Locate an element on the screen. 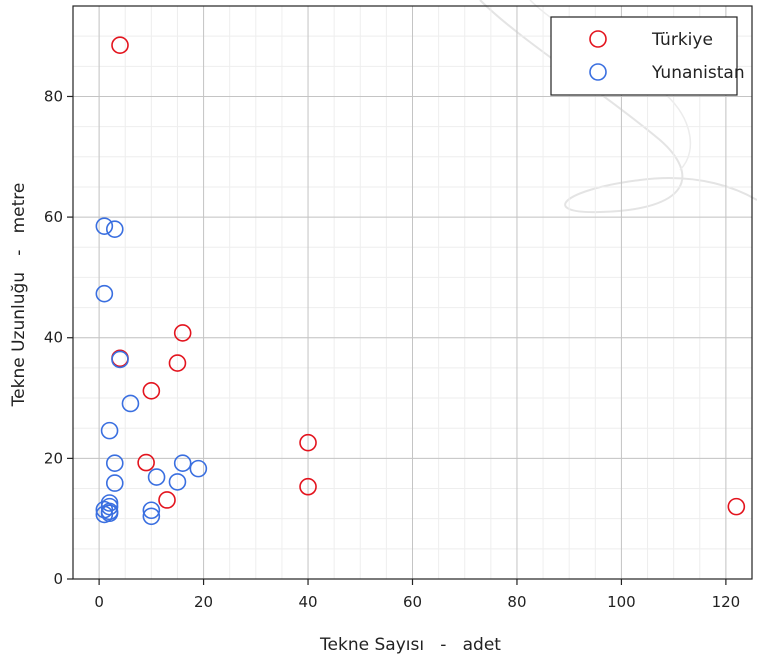 The height and width of the screenshot is (667, 757). y-tick-label: 0 is located at coordinates (58, 579).